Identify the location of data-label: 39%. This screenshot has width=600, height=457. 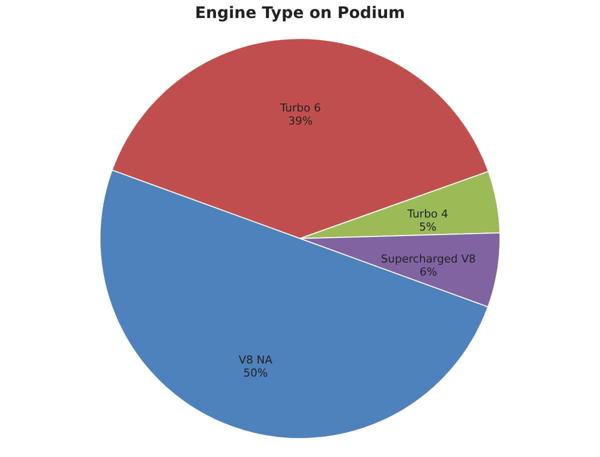
(300, 121).